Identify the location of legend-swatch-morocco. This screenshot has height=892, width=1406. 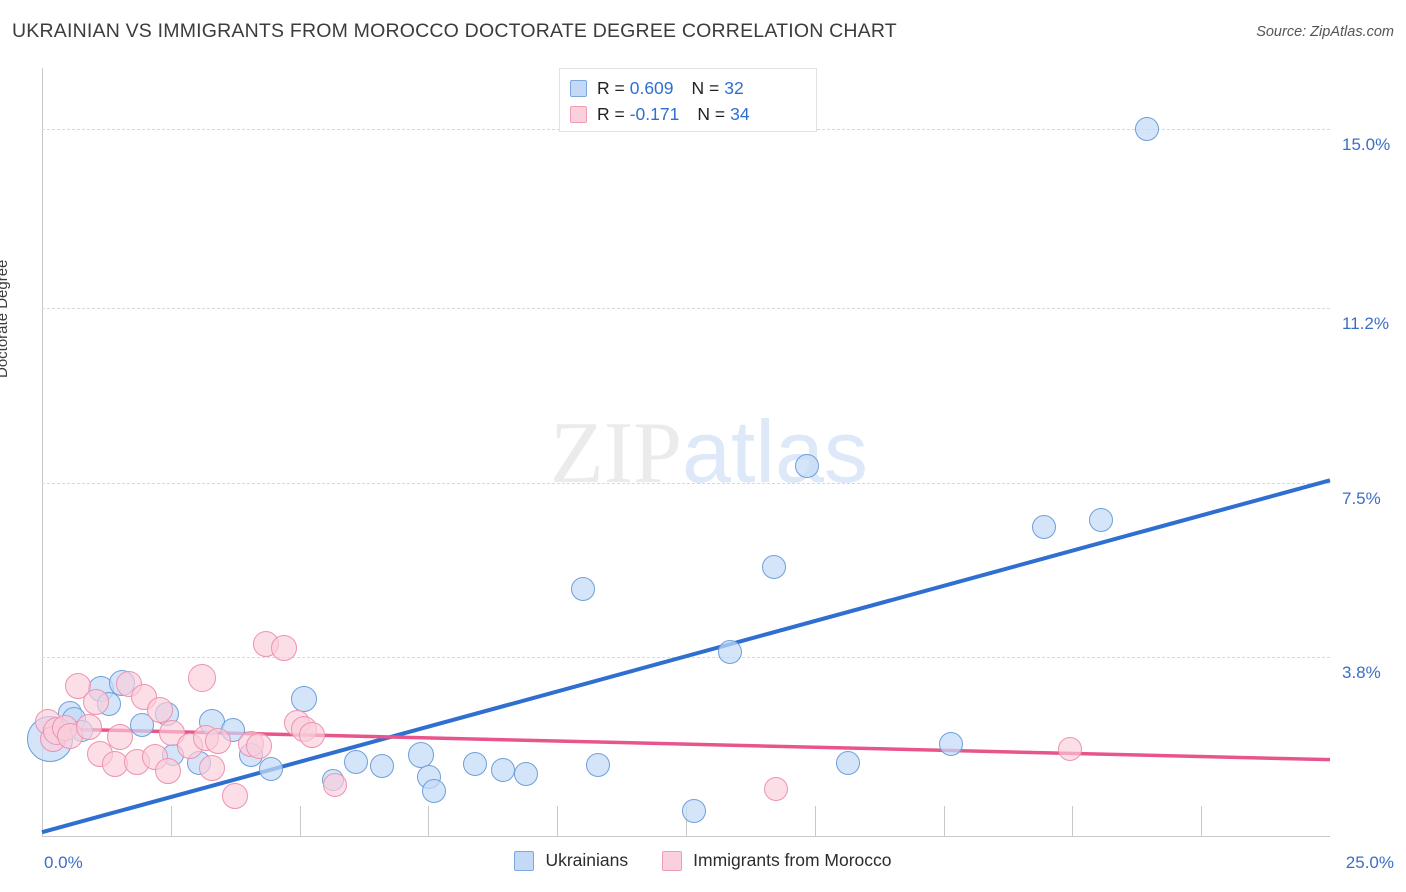
(672, 860).